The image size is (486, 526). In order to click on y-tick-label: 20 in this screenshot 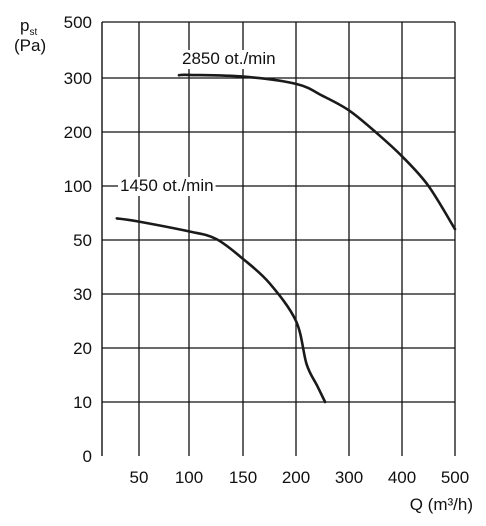, I will do `click(82, 348)`.